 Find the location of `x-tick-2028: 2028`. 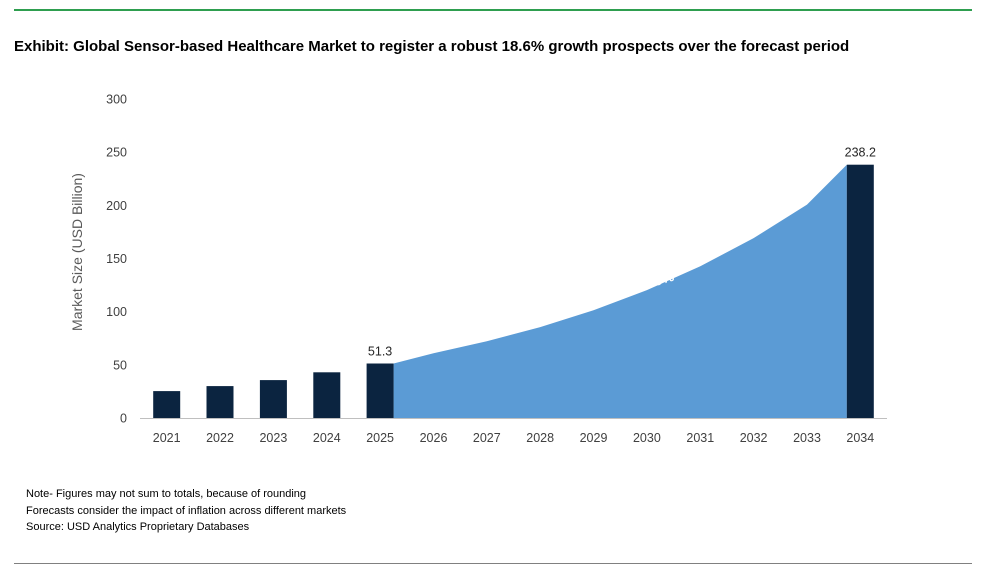

x-tick-2028: 2028 is located at coordinates (540, 438).